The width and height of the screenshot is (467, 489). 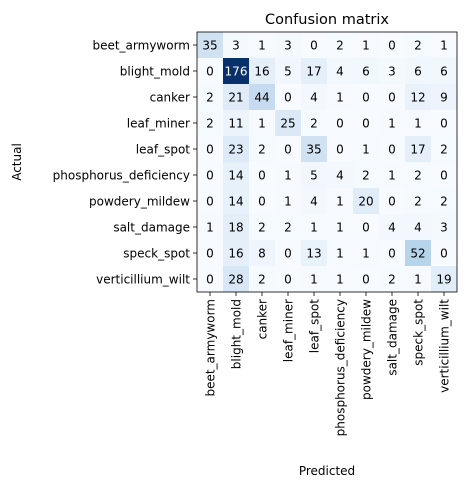 I want to click on x-tick-label: leaf_spot, so click(x=315, y=326).